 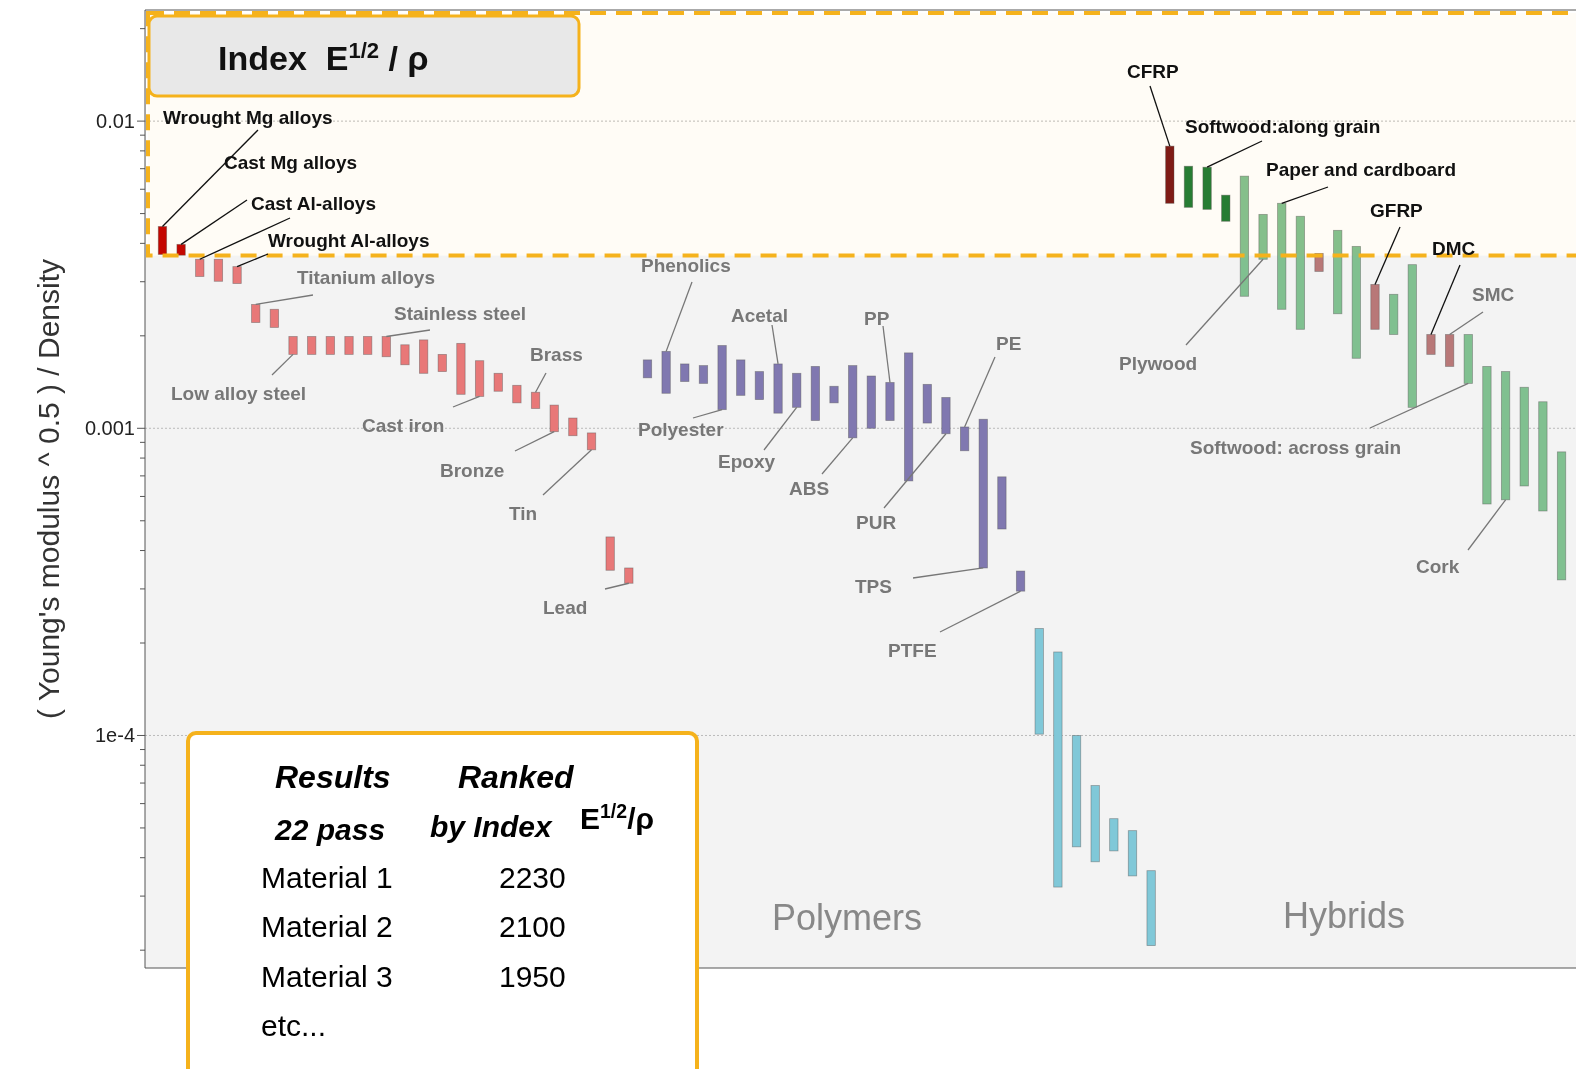 I want to click on annotation: Low alloy steel, so click(x=239, y=393).